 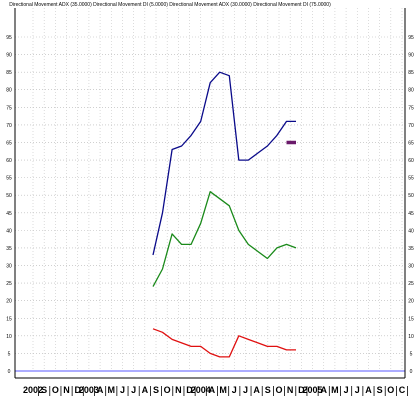 What do you see at coordinates (411, 372) in the screenshot?
I see `y-tick-label-right: 0` at bounding box center [411, 372].